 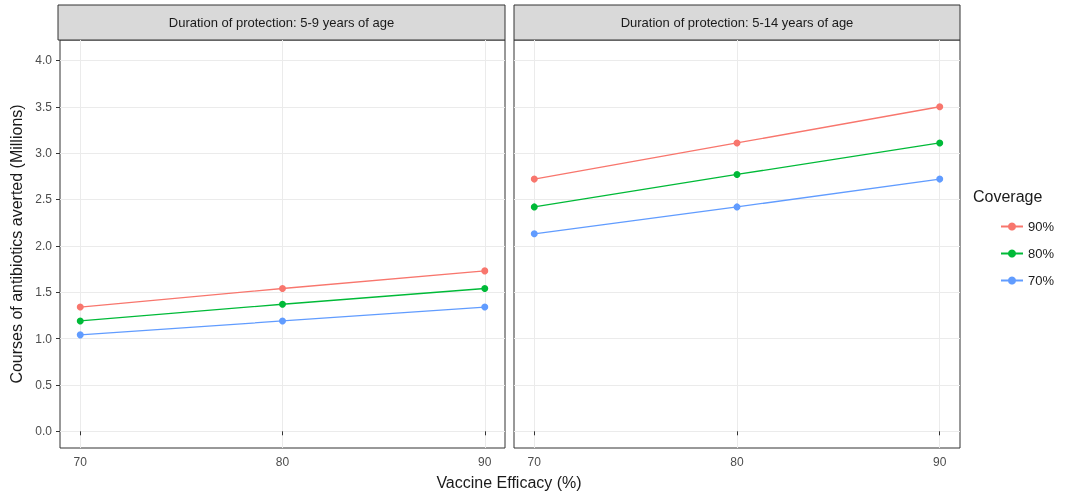 I want to click on y-tick-label: 0.0, so click(x=44, y=431).